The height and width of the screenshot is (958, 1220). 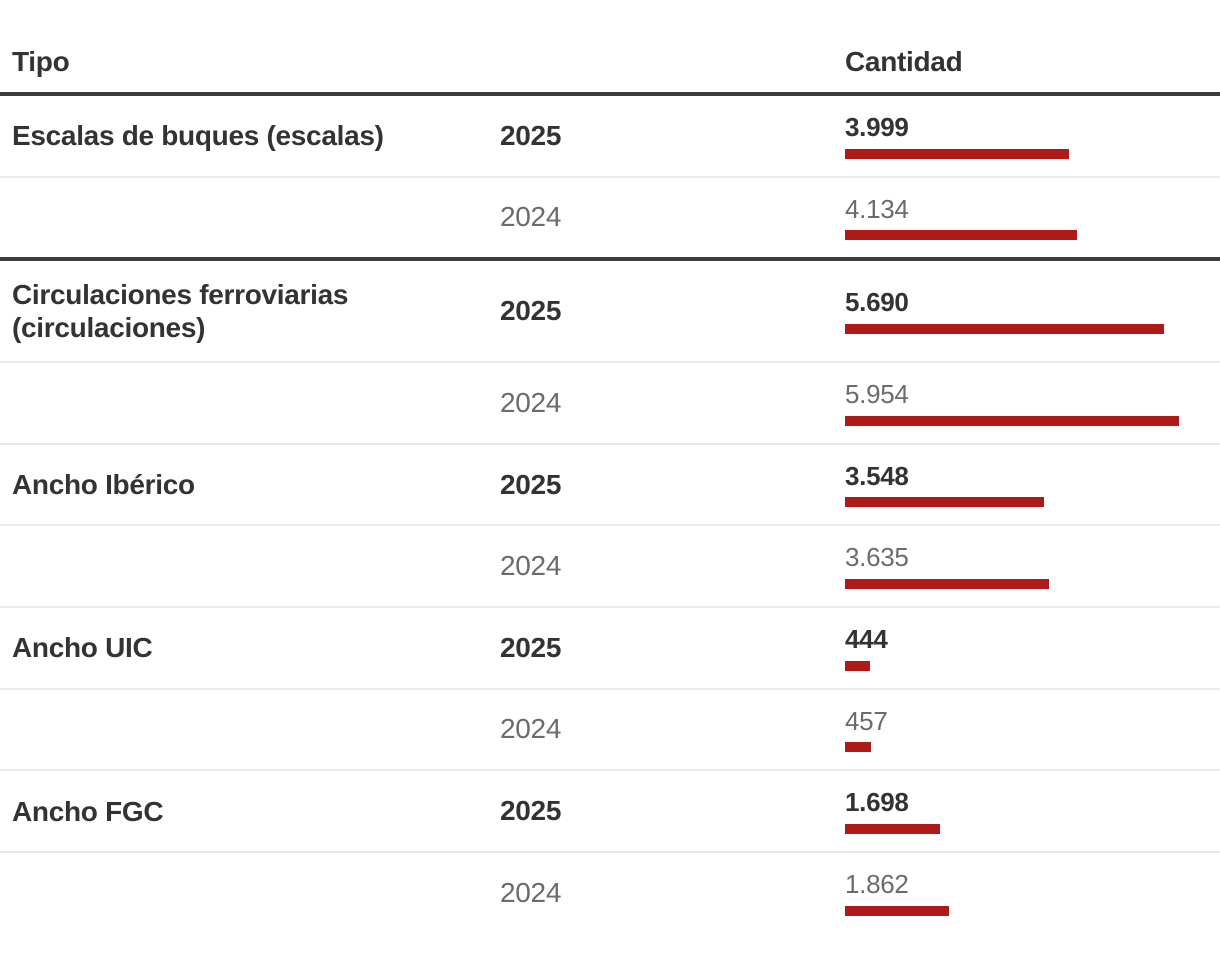 I want to click on value-cell: 457, so click(x=1032, y=730).